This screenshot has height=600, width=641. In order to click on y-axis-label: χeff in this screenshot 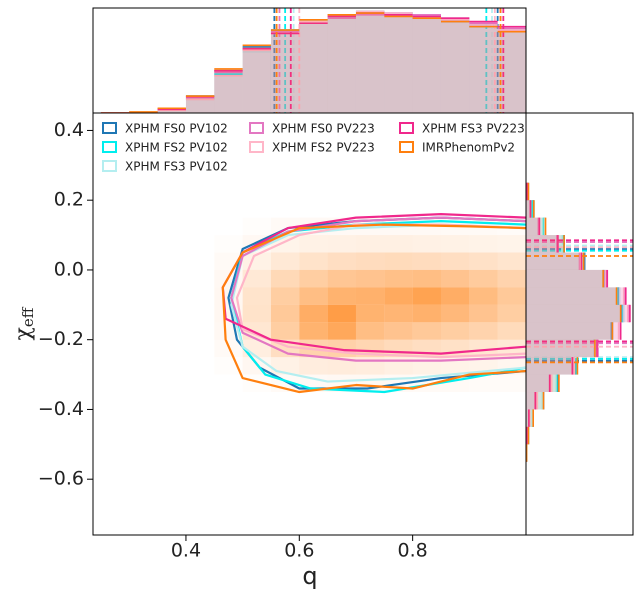, I will do `click(24, 323)`.